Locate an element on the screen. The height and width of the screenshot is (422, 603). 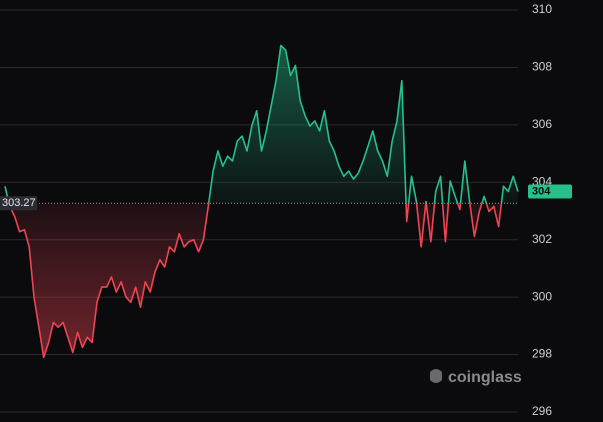
baseline-label-box is located at coordinates (18, 203).